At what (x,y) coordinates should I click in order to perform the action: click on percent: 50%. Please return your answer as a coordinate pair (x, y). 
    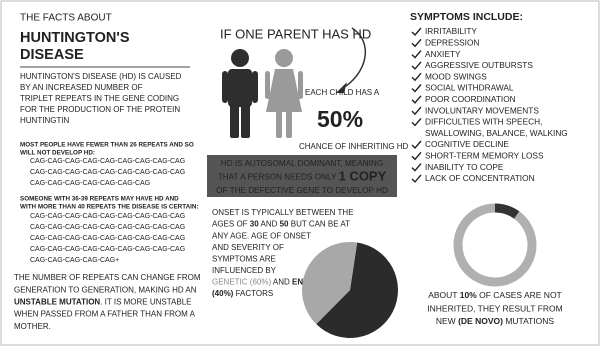
    Looking at the image, I should click on (340, 119).